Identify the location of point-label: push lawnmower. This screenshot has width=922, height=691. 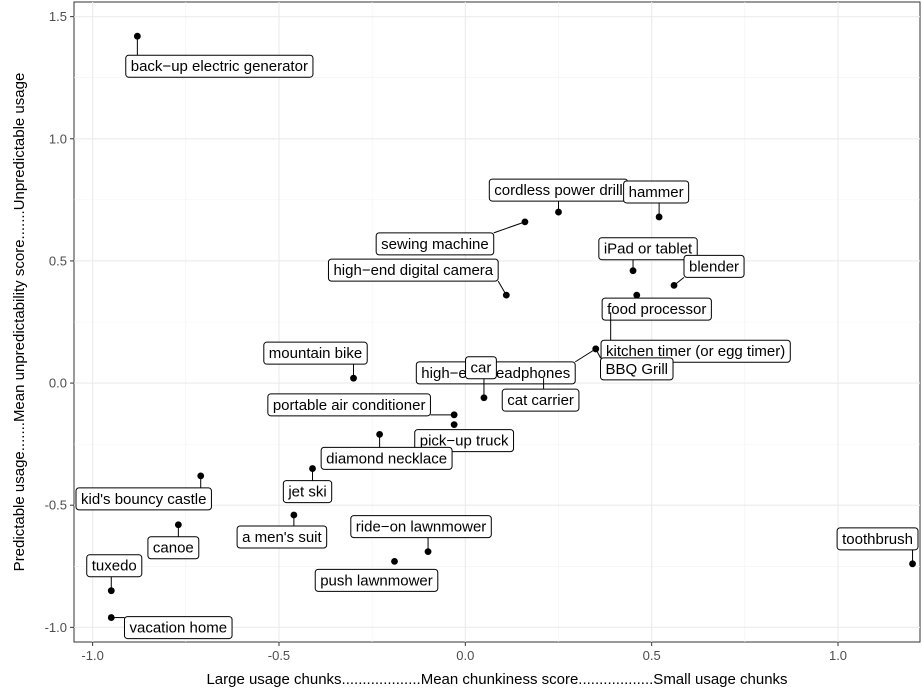
(376, 580).